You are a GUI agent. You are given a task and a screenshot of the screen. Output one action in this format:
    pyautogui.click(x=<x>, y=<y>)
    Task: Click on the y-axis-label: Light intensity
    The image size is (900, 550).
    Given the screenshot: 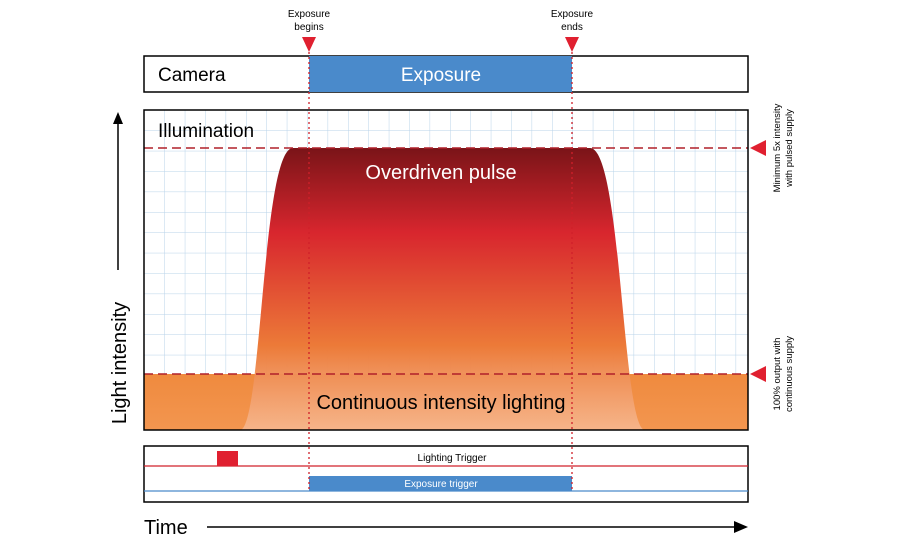 What is the action you would take?
    pyautogui.click(x=120, y=363)
    